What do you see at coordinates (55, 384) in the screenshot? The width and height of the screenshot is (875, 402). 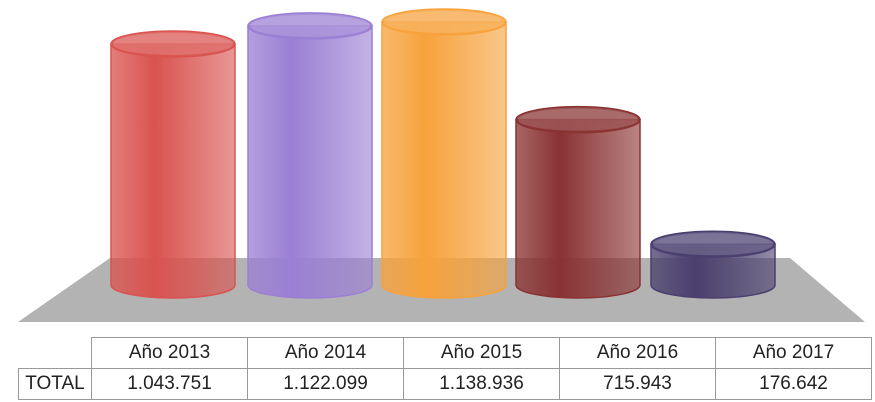 I see `row-label: TOTAL` at bounding box center [55, 384].